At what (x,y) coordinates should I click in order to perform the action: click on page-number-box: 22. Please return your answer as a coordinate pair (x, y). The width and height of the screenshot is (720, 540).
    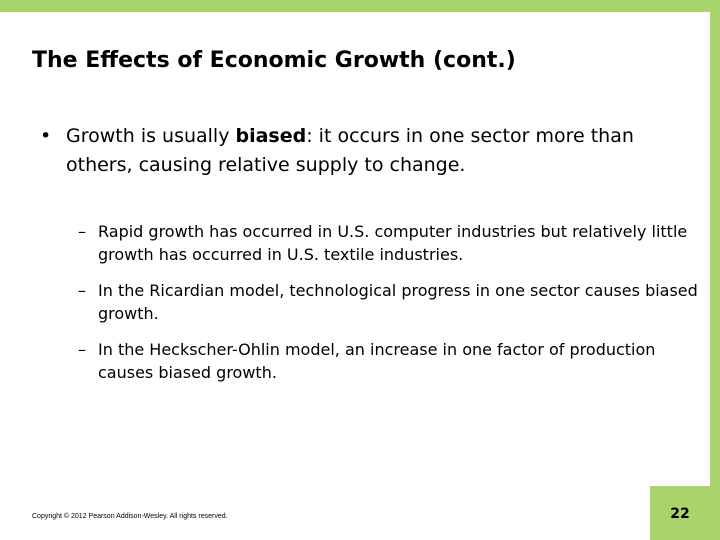
    Looking at the image, I should click on (680, 513).